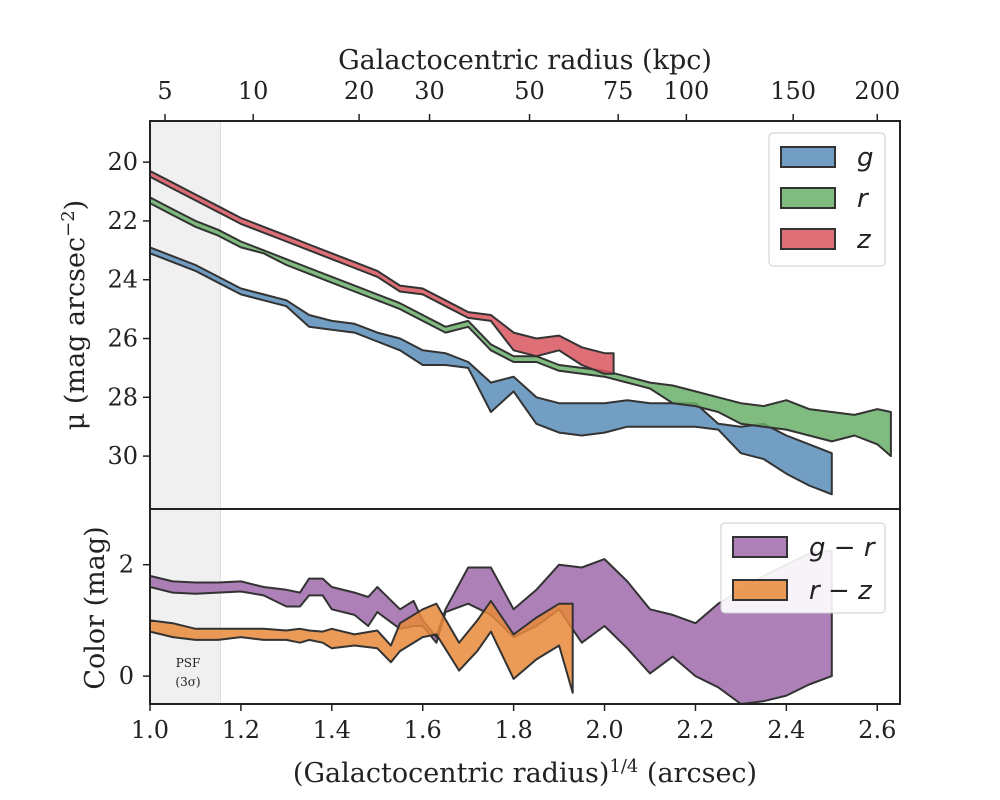  What do you see at coordinates (126, 565) in the screenshot?
I see `bottom-y-tick-label: 2` at bounding box center [126, 565].